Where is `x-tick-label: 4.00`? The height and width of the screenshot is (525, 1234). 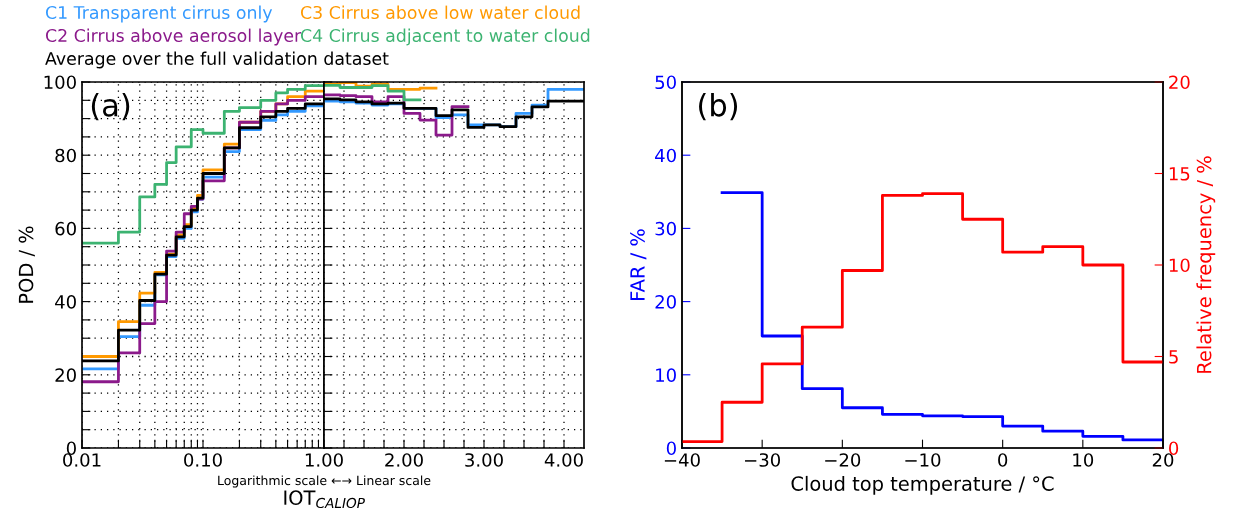
x-tick-label: 4.00 is located at coordinates (563, 460).